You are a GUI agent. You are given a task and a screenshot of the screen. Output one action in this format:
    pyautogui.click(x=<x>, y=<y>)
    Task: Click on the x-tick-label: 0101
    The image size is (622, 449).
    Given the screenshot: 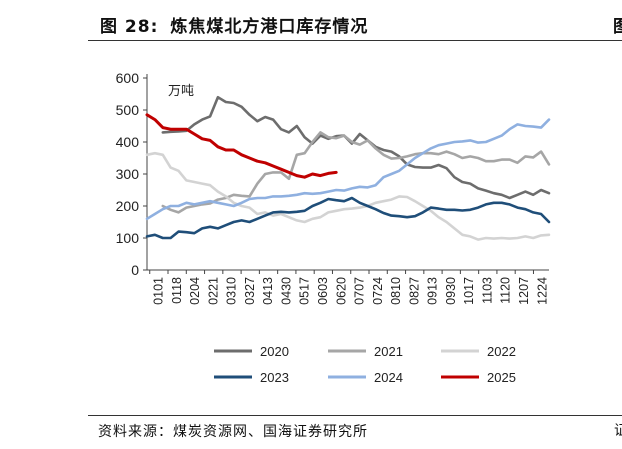 What is the action you would take?
    pyautogui.click(x=159, y=291)
    